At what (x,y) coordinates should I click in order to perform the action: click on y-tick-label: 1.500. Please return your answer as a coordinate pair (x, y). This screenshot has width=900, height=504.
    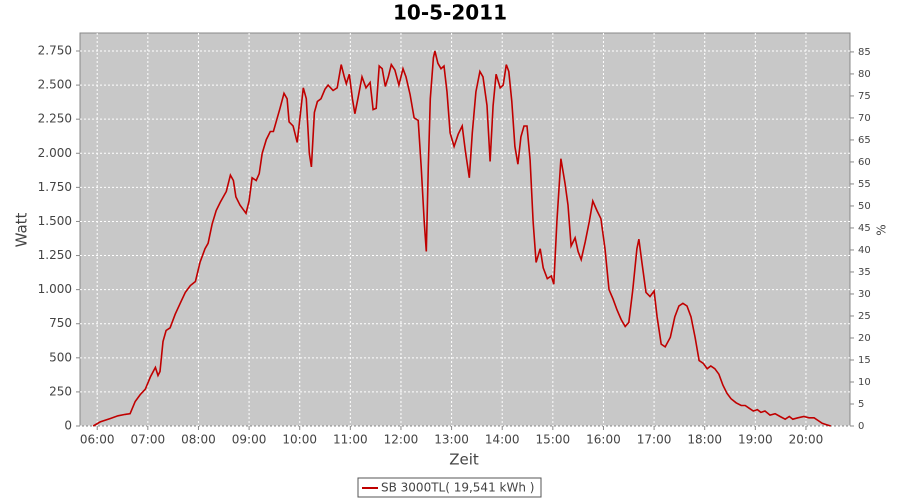
    Looking at the image, I should click on (55, 221).